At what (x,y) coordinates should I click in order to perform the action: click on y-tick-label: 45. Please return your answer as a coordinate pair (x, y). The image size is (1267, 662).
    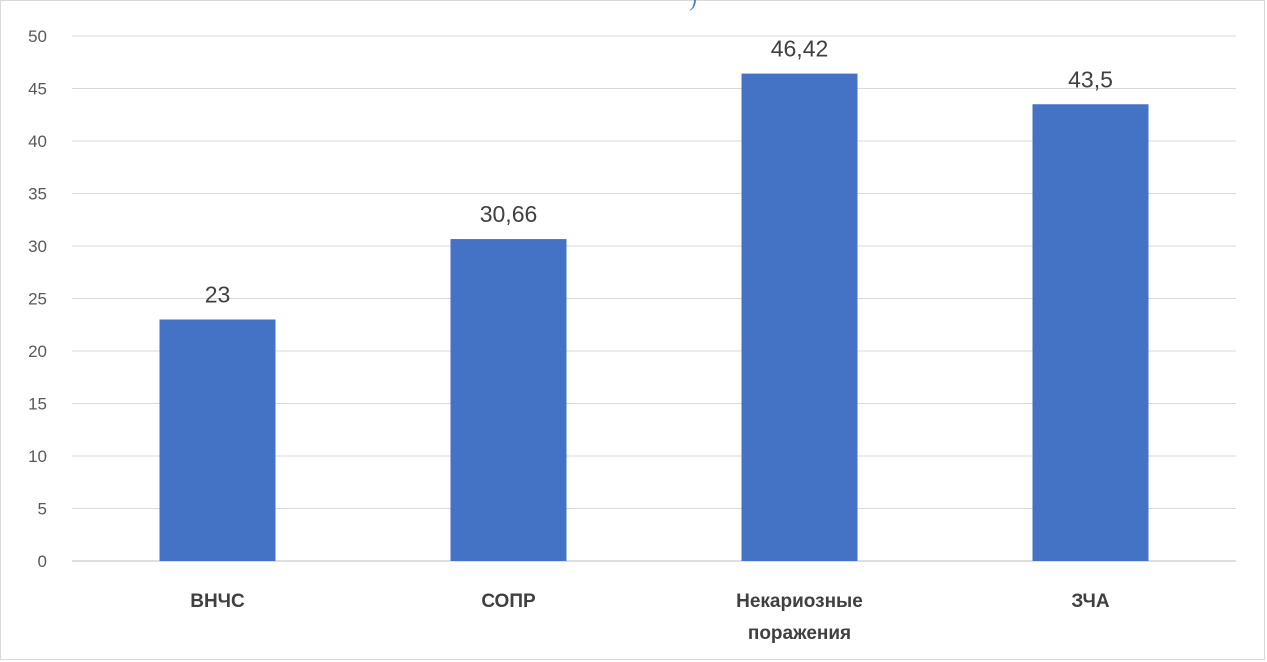
    Looking at the image, I should click on (37, 89).